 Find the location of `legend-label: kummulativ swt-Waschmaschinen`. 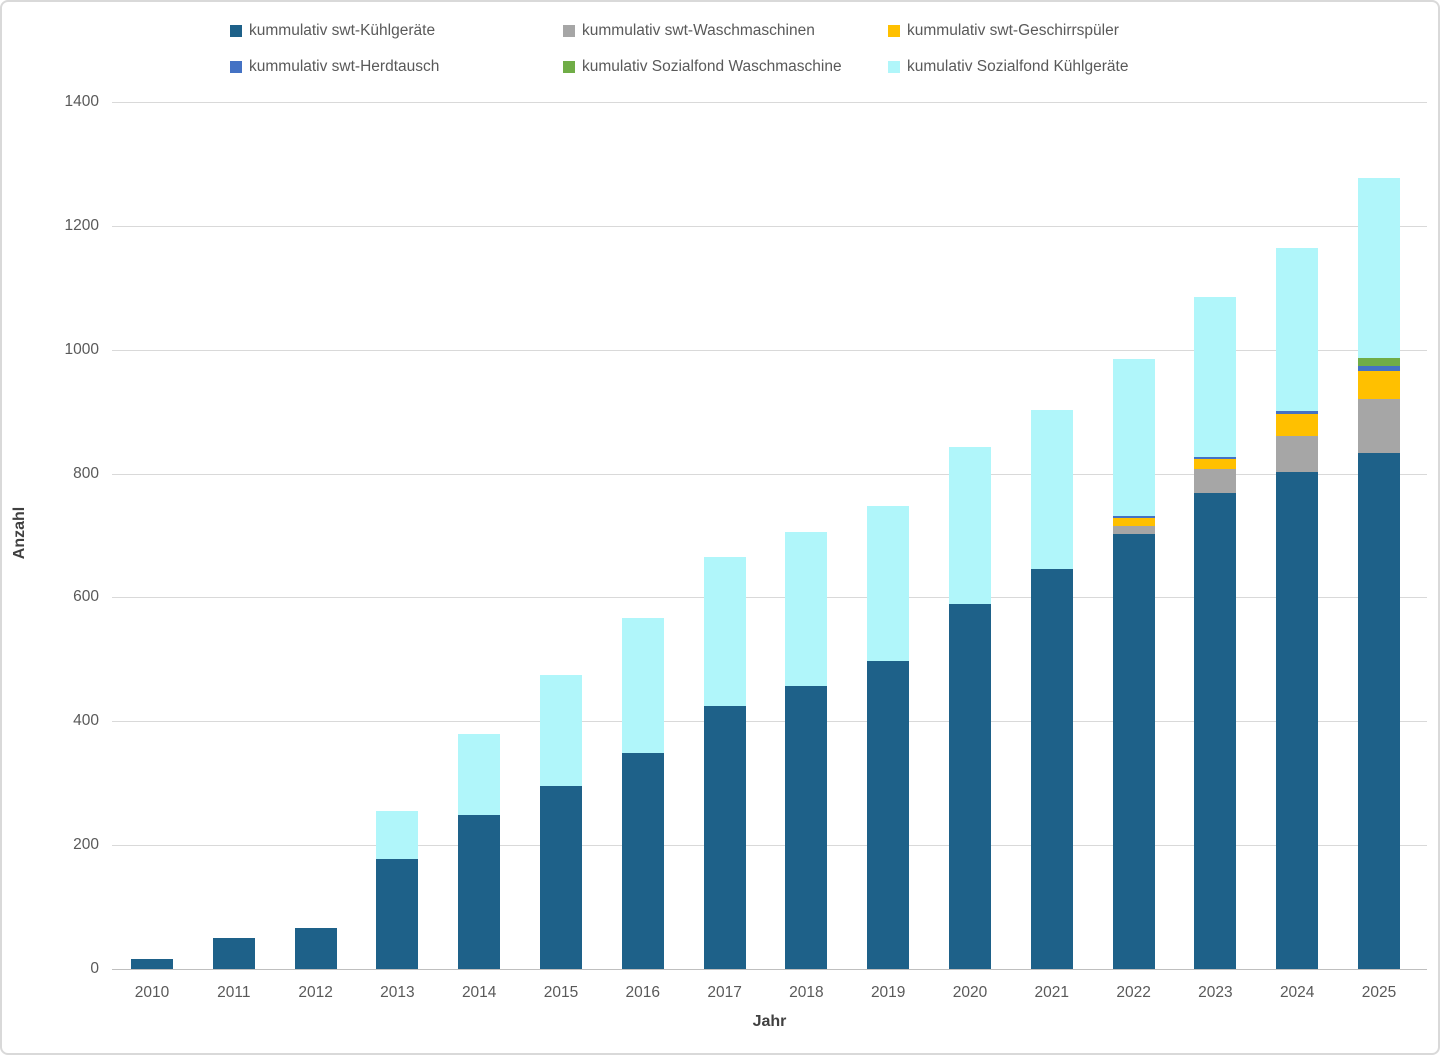

legend-label: kummulativ swt-Waschmaschinen is located at coordinates (698, 30).